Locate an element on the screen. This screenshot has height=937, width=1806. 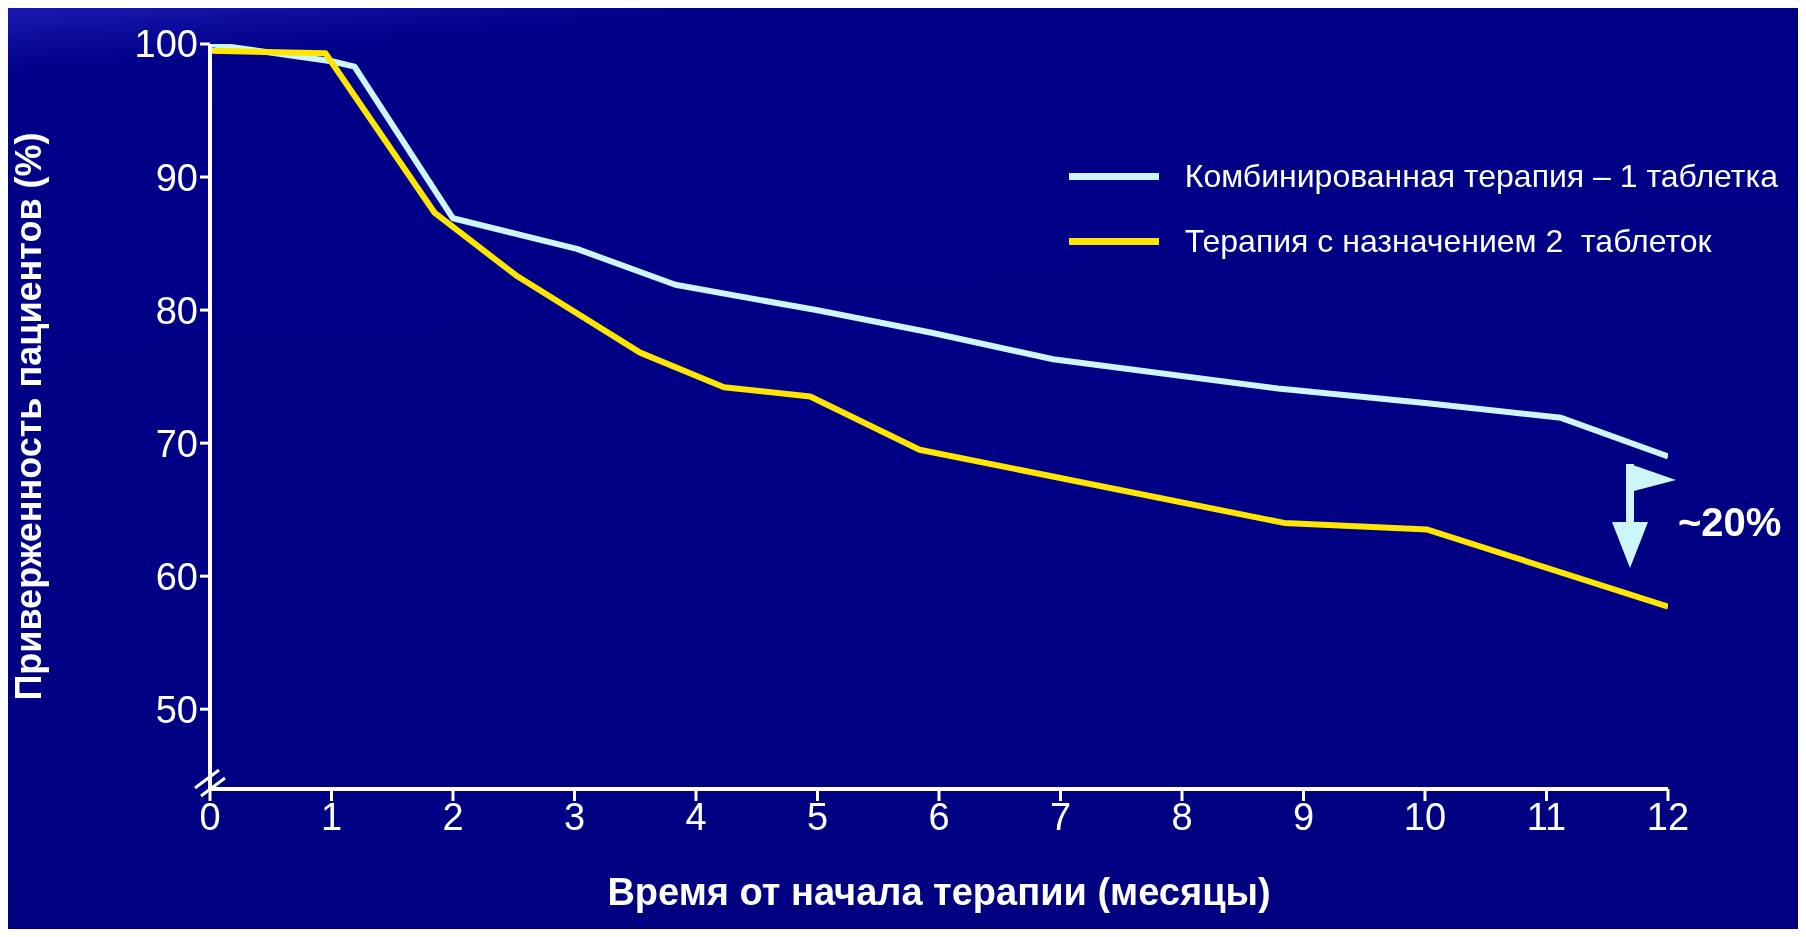
x-axis-title: Время от начала терапии (месяцы) is located at coordinates (939, 892).